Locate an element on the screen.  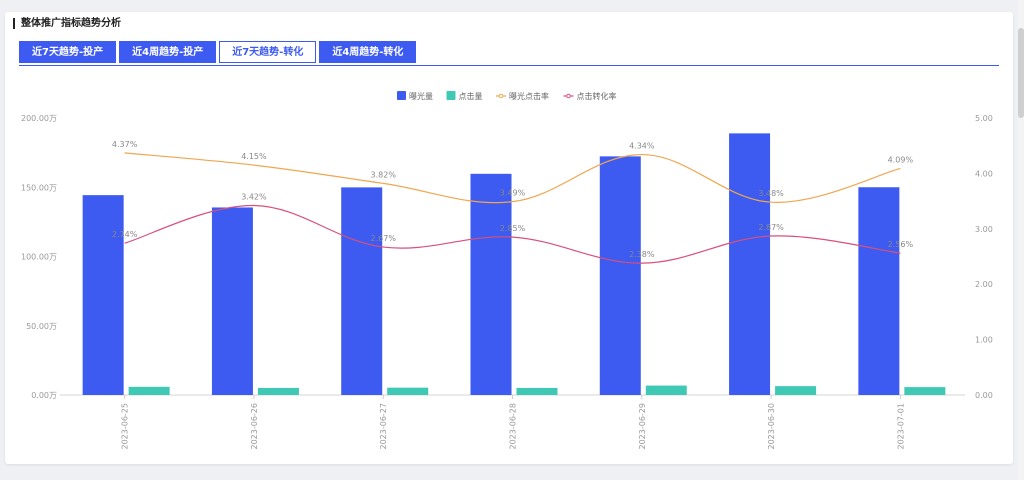
x-tick-label: 2023-06-29 is located at coordinates (642, 426).